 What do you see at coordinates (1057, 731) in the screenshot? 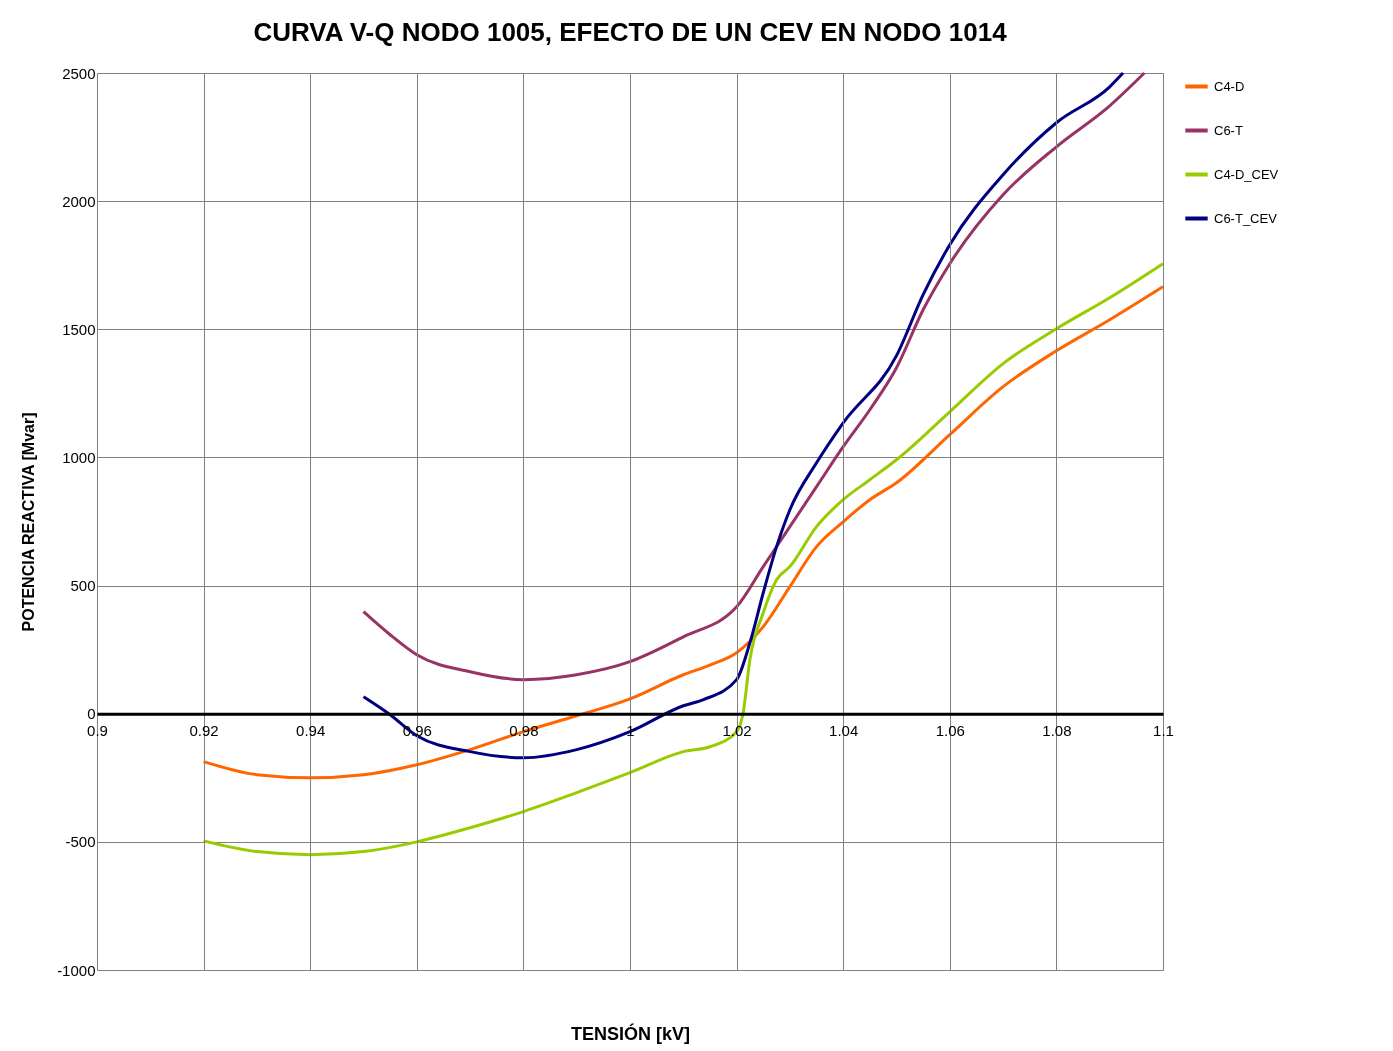
I see `x-tick-label: 1.08` at bounding box center [1057, 731].